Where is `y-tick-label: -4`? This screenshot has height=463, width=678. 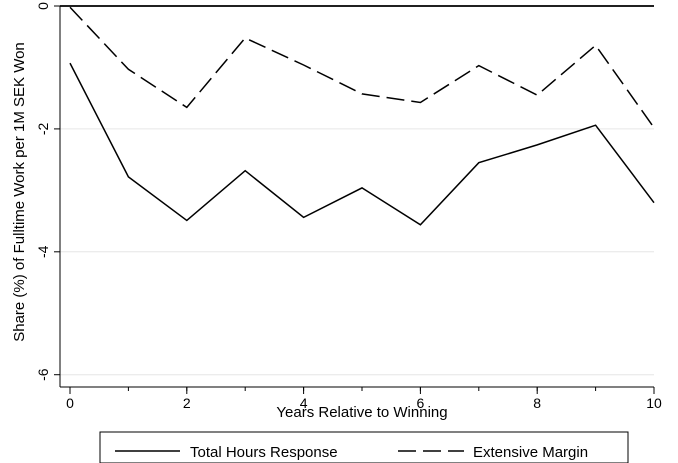 y-tick-label: -4 is located at coordinates (43, 251).